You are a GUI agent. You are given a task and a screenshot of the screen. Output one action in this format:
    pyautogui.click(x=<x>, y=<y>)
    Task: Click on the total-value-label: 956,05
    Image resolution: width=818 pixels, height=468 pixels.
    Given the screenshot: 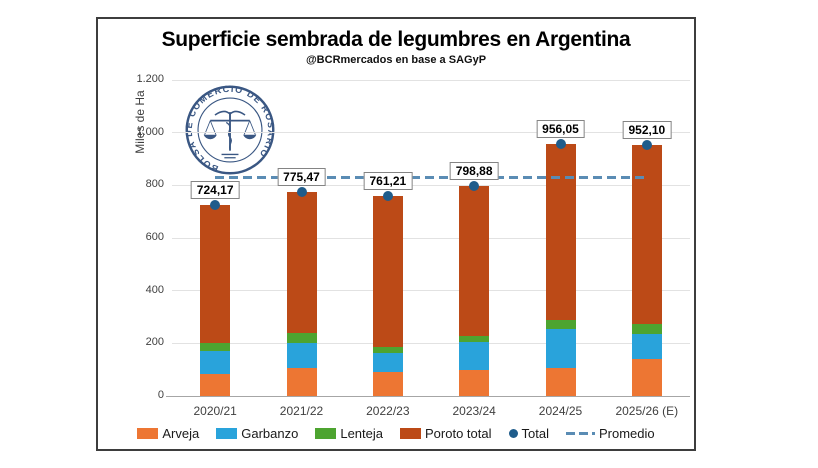 What is the action you would take?
    pyautogui.click(x=560, y=129)
    